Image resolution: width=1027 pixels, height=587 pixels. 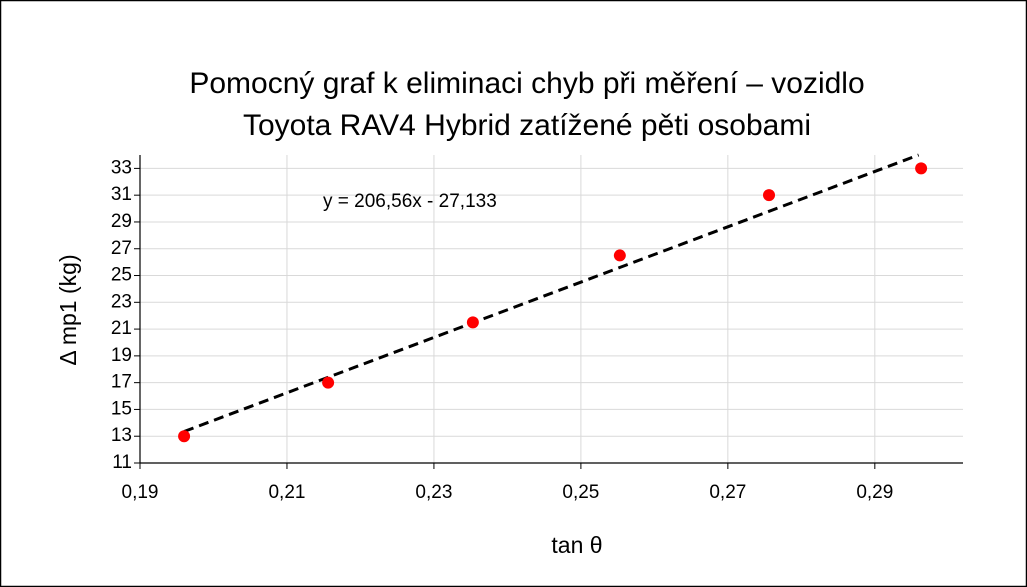 I want to click on y-tick-label: 33, so click(x=121, y=167).